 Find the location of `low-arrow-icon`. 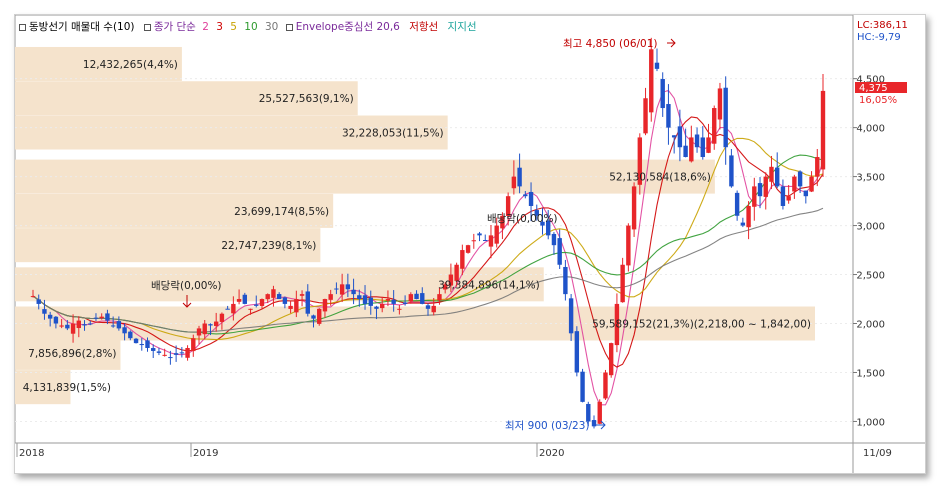

low-arrow-icon is located at coordinates (600, 425).